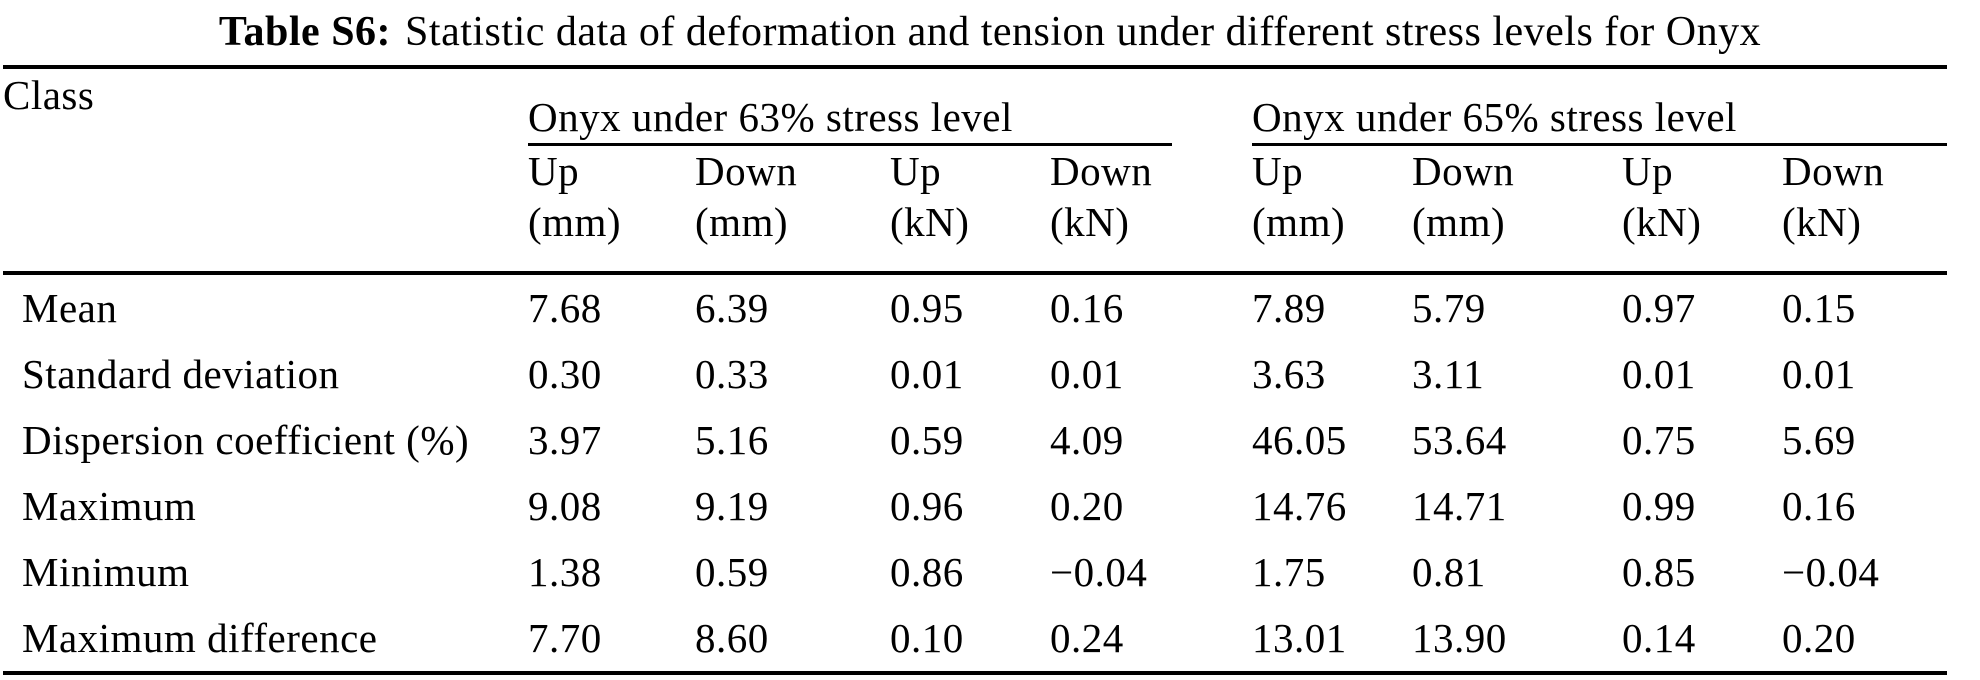 This screenshot has height=680, width=1980. What do you see at coordinates (1662, 196) in the screenshot?
I see `column-header-up-kn-65: Up (kN)` at bounding box center [1662, 196].